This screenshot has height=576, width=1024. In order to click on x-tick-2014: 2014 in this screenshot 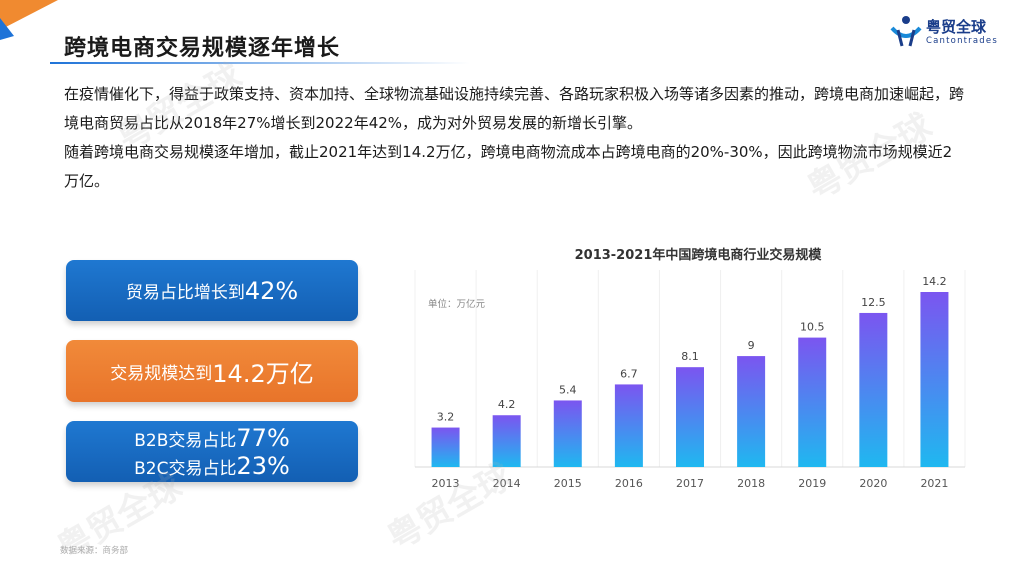, I will do `click(507, 483)`.